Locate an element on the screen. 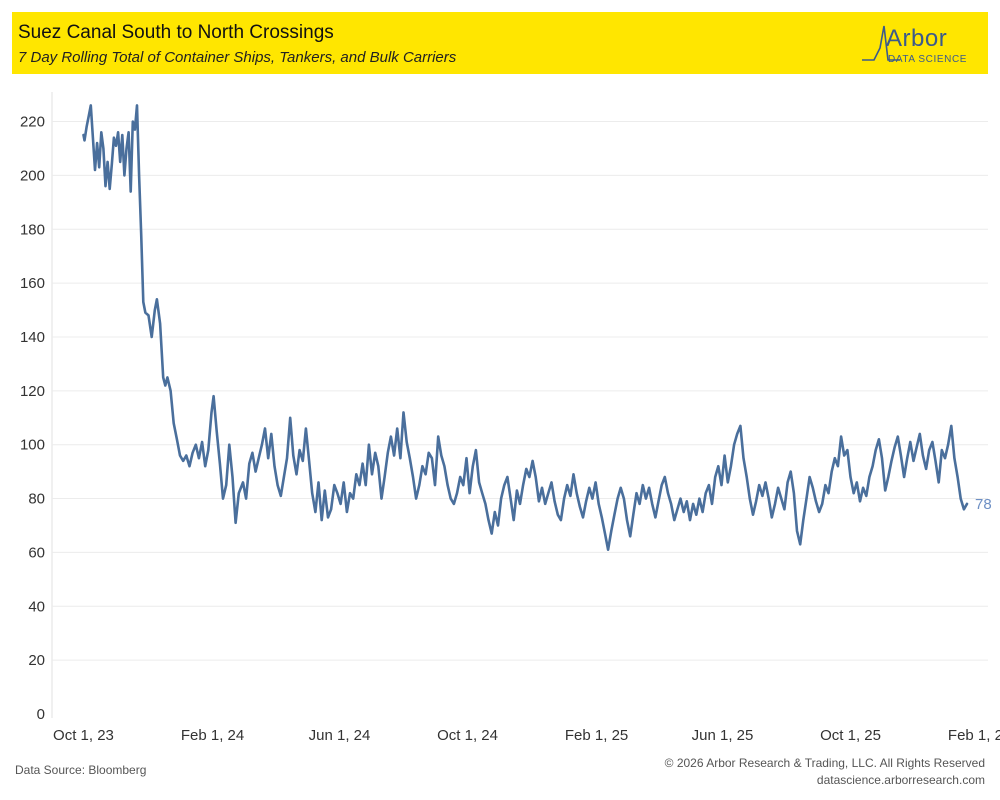 This screenshot has height=800, width=1000. end-value-label: 78 is located at coordinates (983, 504).